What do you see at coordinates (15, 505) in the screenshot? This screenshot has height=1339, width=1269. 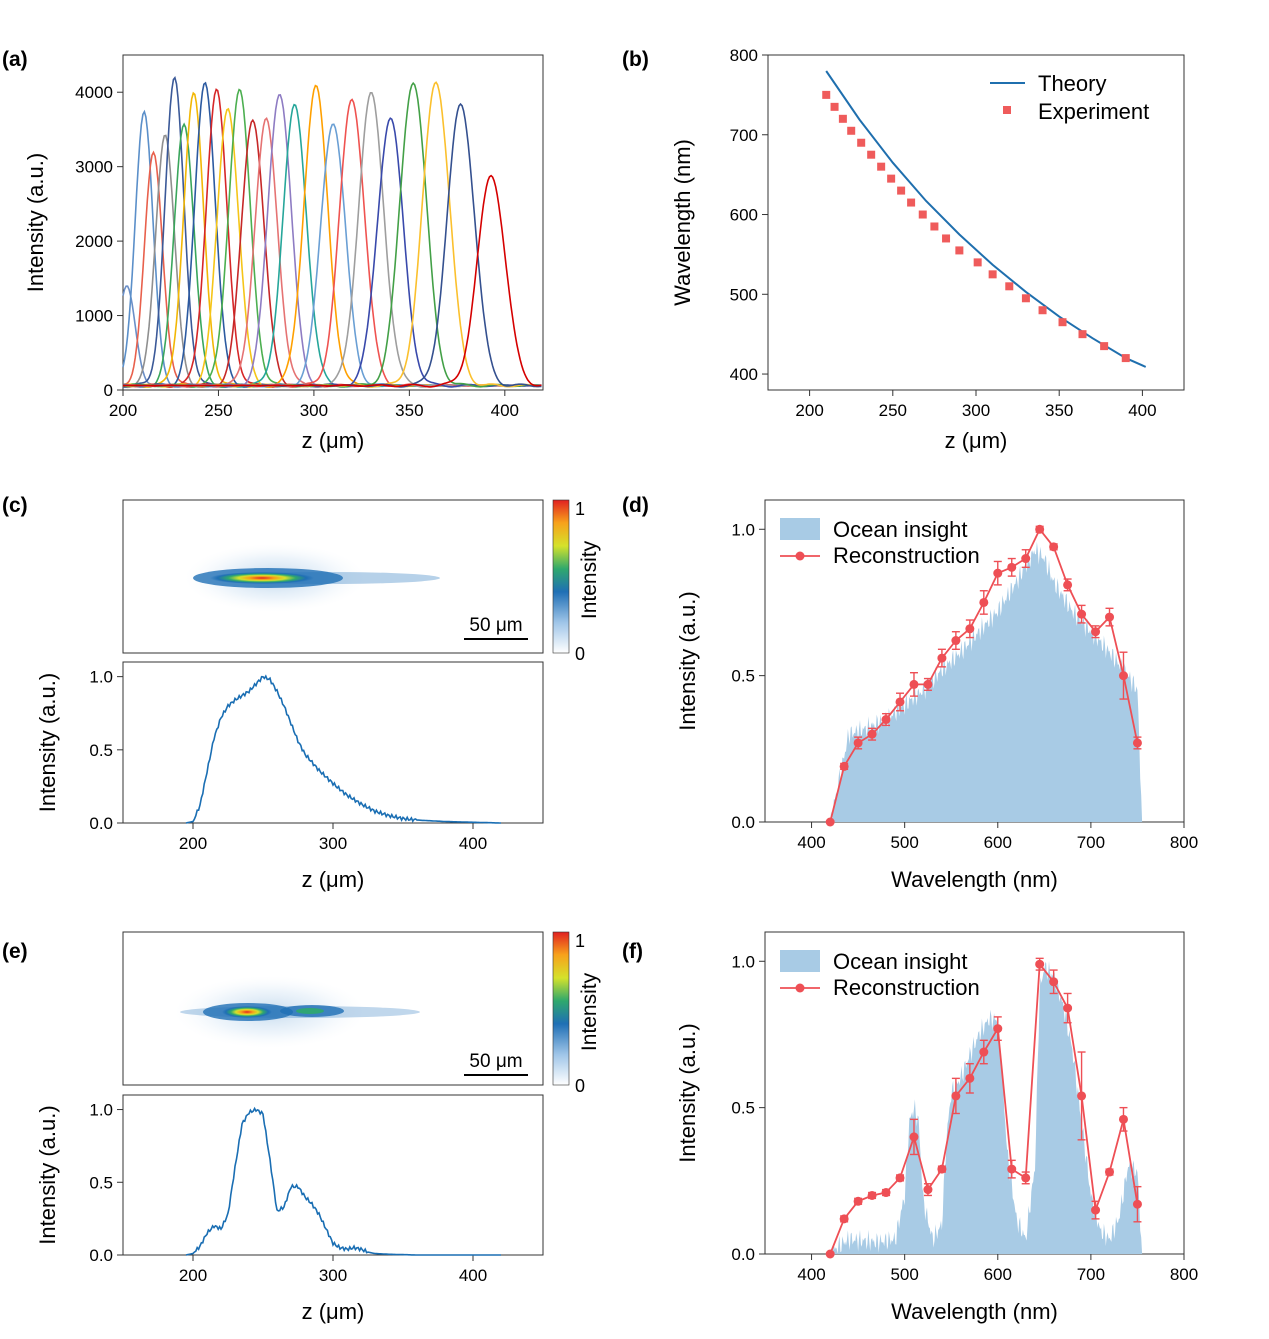 I see `panel-label-c: (c)` at bounding box center [15, 505].